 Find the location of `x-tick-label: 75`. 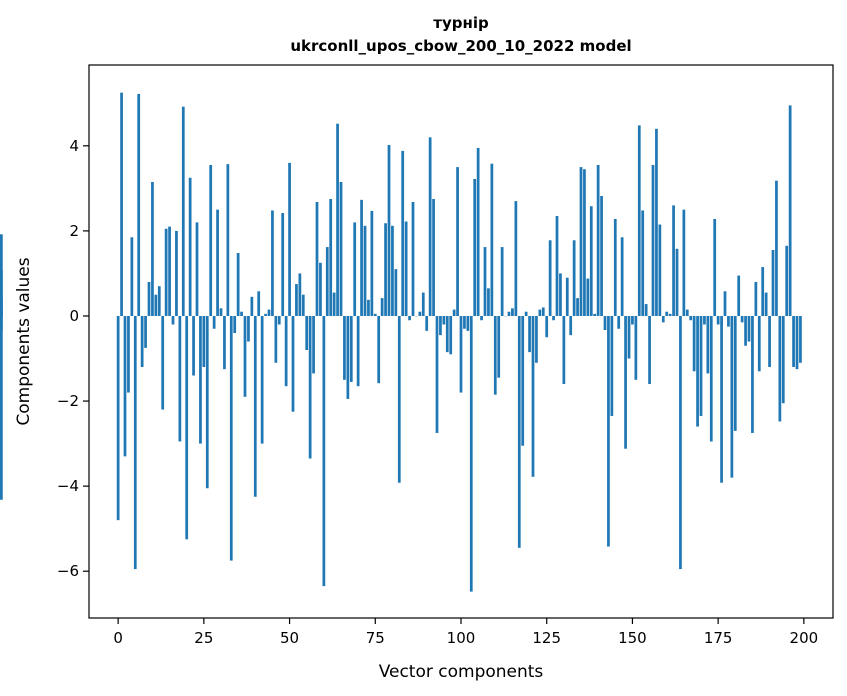

x-tick-label: 75 is located at coordinates (375, 638).